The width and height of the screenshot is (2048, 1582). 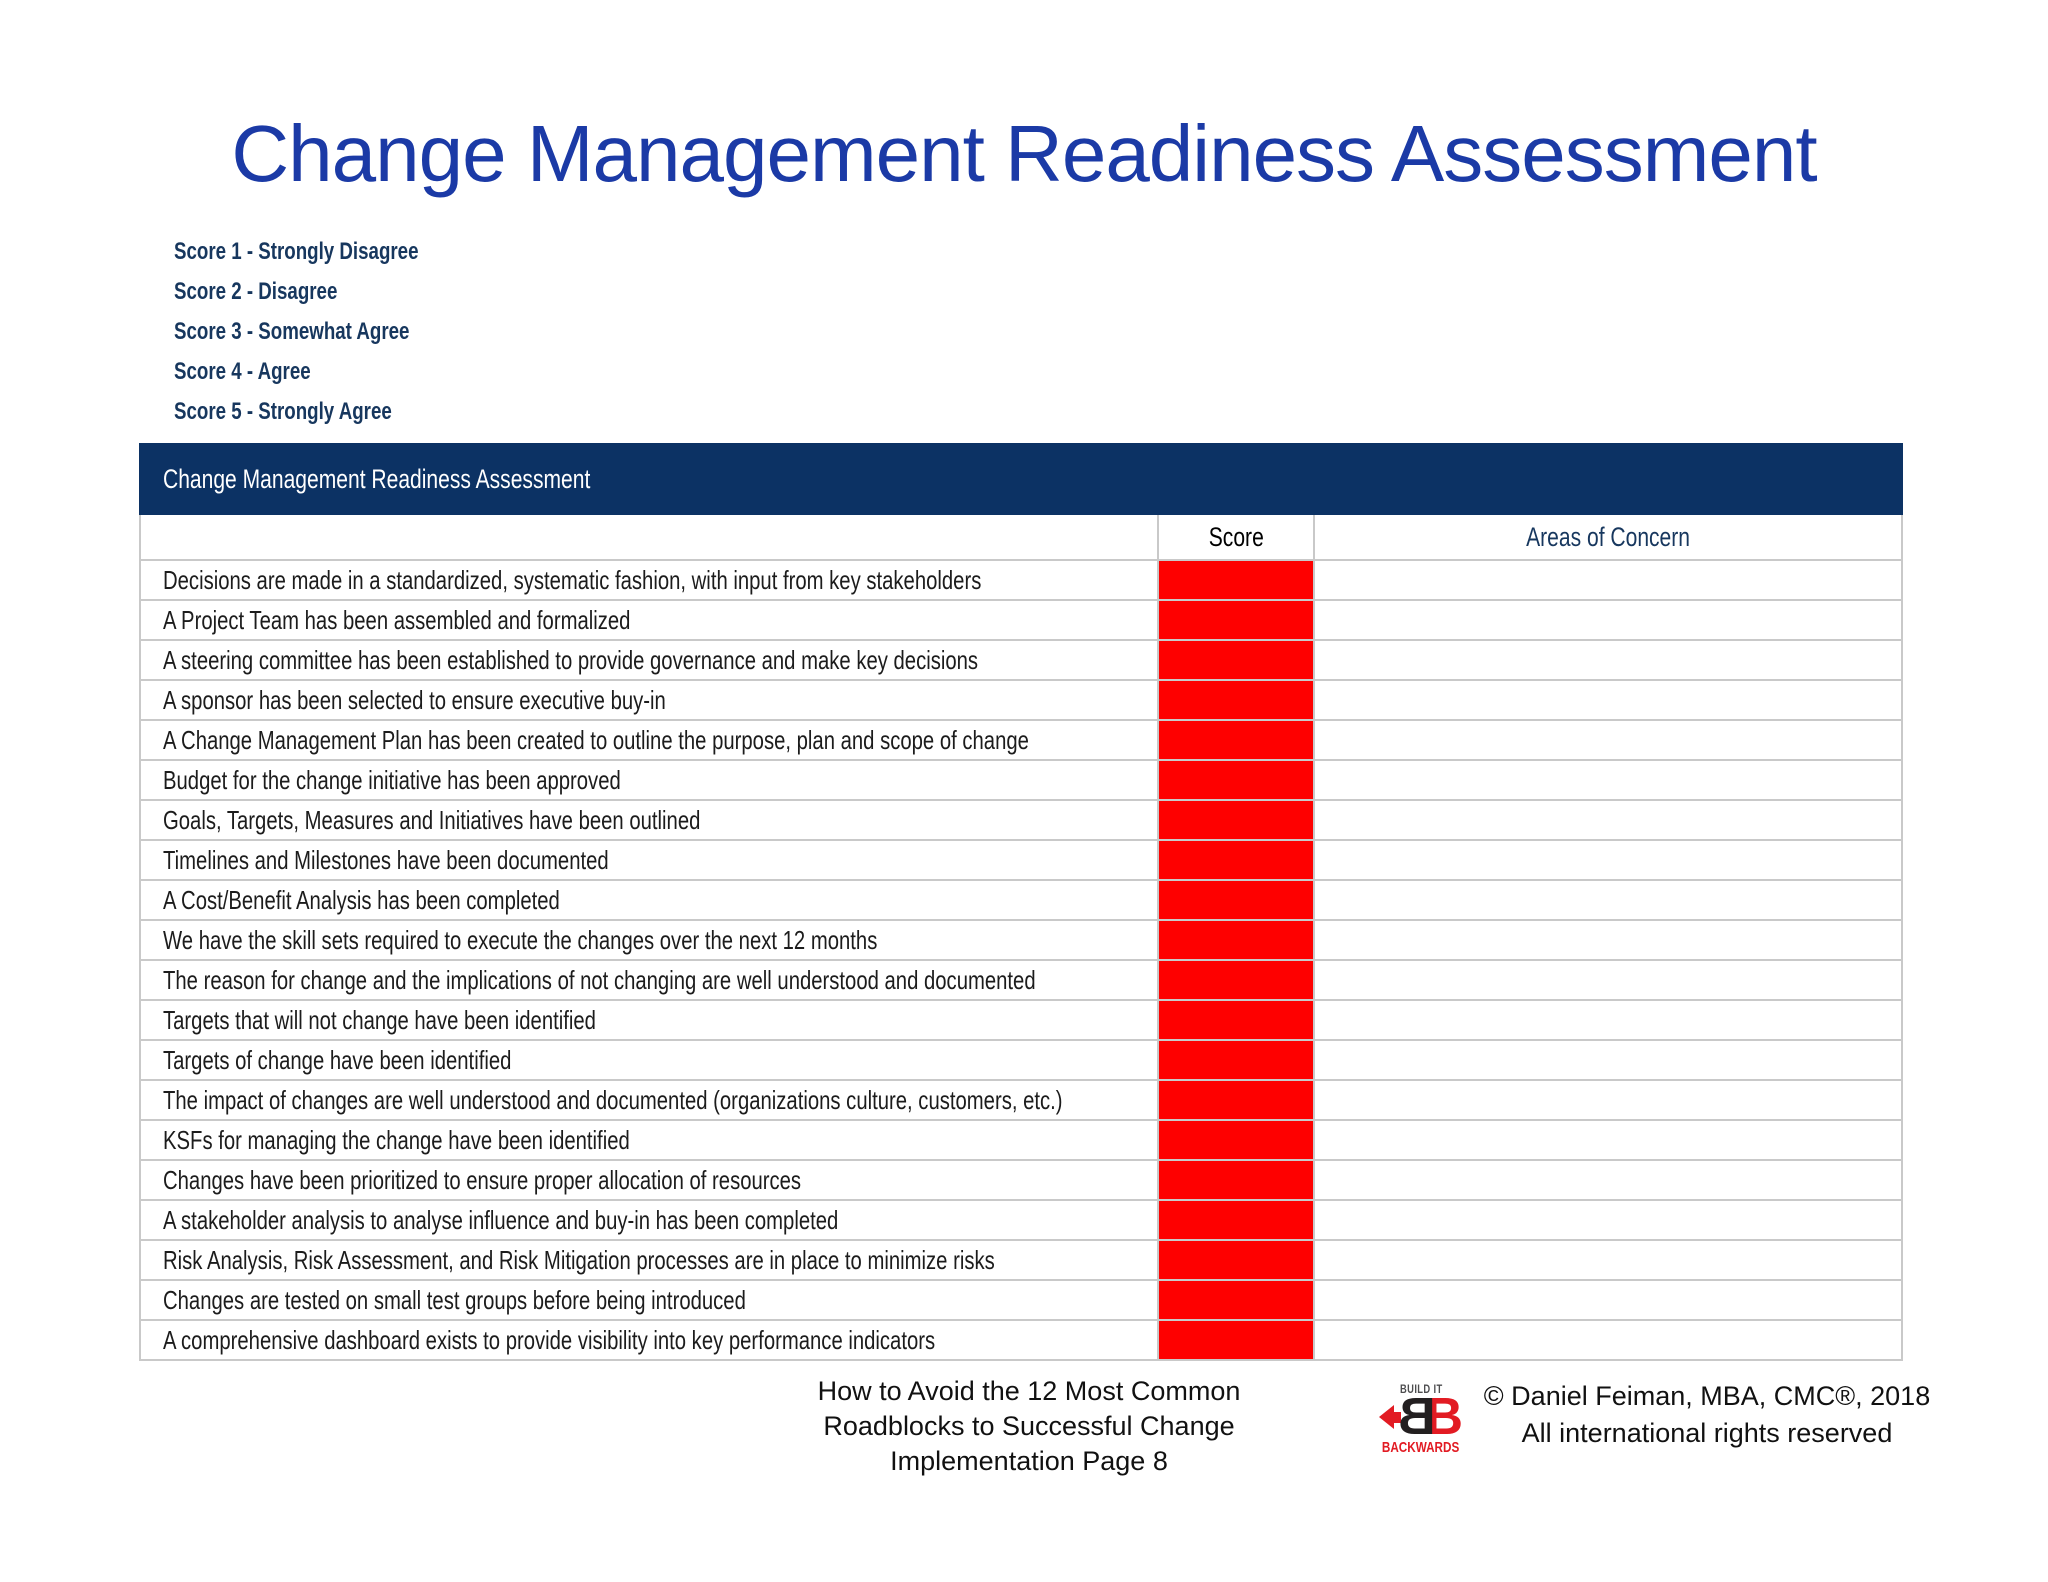 What do you see at coordinates (1024, 153) in the screenshot?
I see `page-title: Change Management Readiness Assessment` at bounding box center [1024, 153].